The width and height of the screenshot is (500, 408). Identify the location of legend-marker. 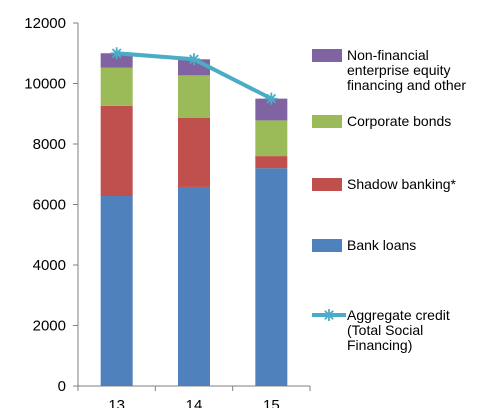
(329, 315).